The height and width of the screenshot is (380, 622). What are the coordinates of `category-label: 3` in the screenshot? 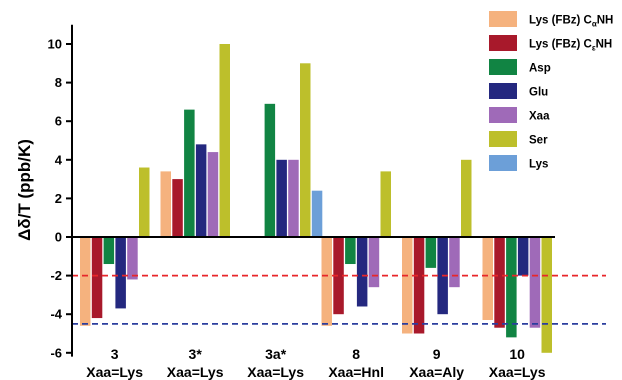 It's located at (115, 354).